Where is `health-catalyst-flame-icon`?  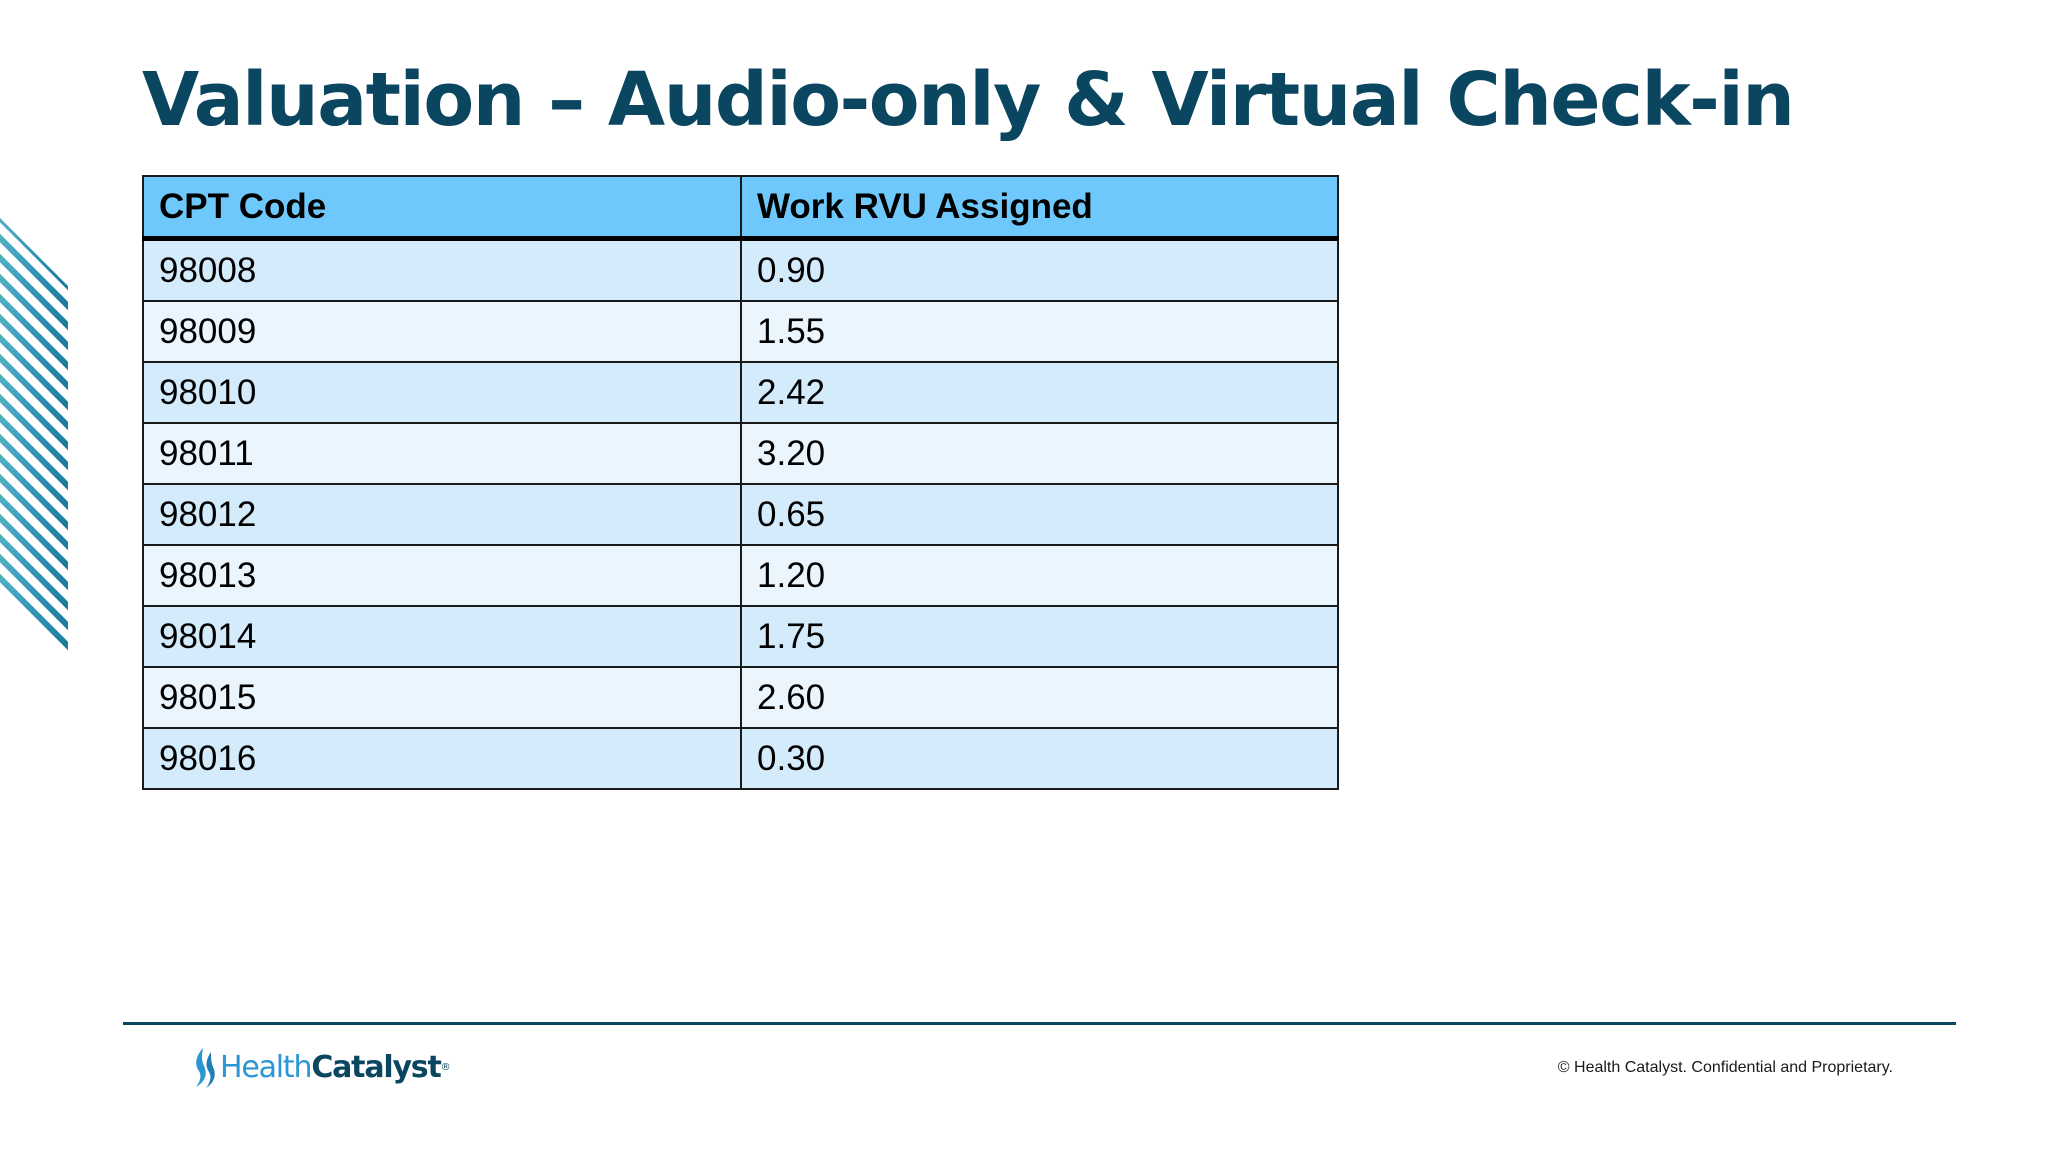
health-catalyst-flame-icon is located at coordinates (205, 1068).